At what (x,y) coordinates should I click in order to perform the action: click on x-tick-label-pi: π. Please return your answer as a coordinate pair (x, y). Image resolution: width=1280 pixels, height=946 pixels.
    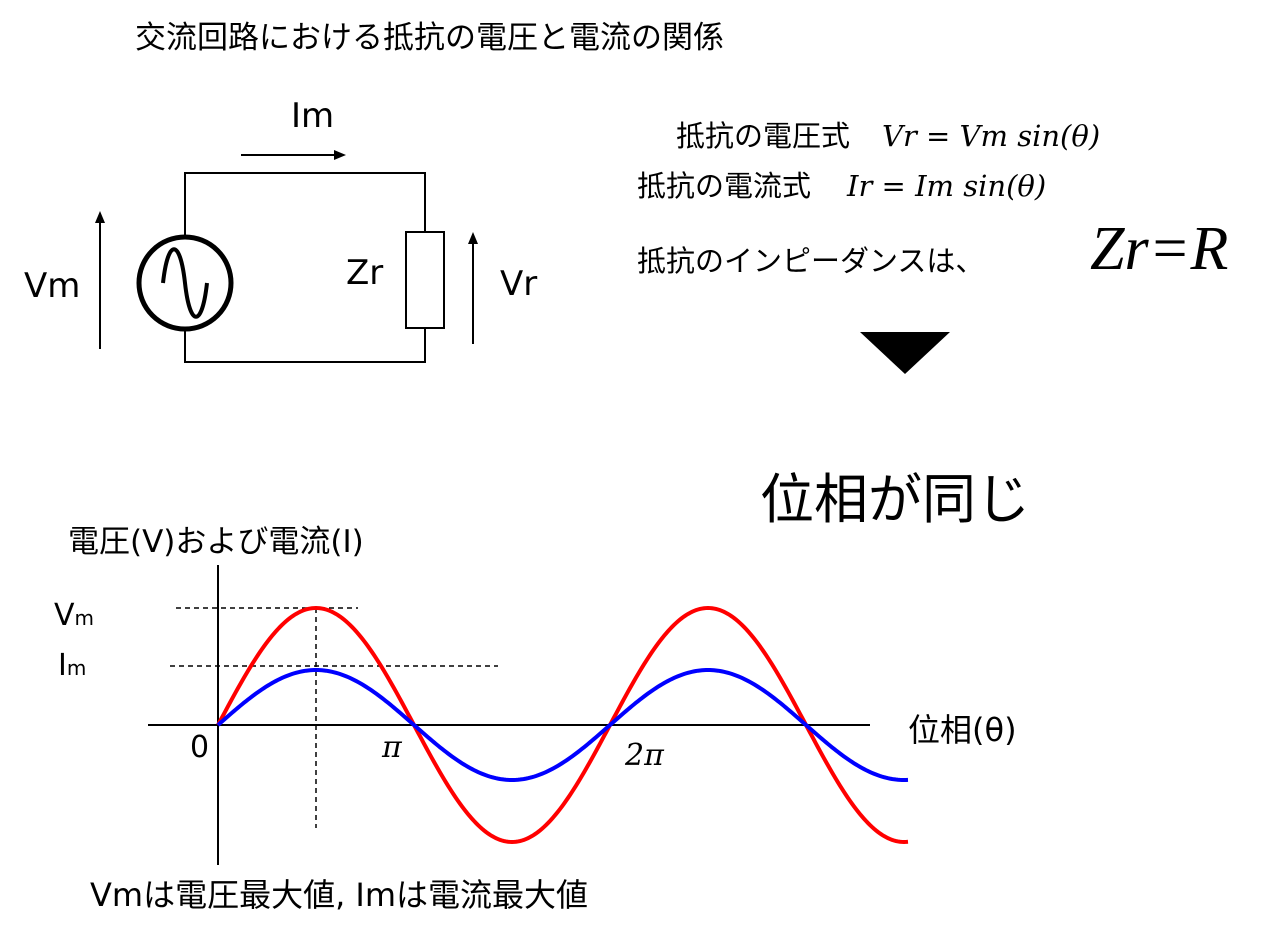
    Looking at the image, I should click on (392, 747).